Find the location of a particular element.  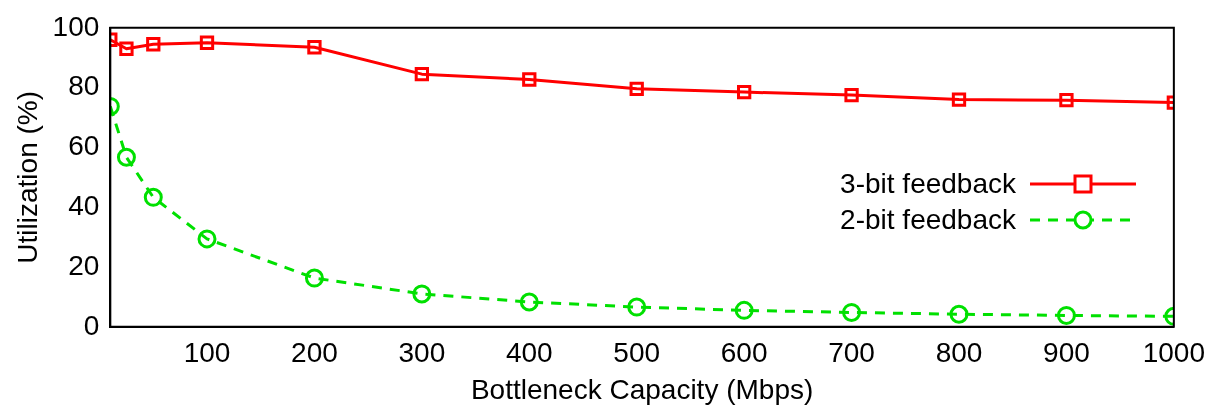

x-tick-label: 500 is located at coordinates (637, 353).